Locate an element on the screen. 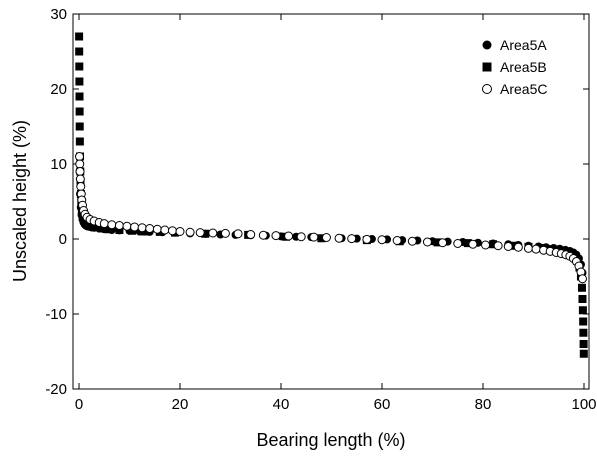 The image size is (597, 456). legend-label: Area5B is located at coordinates (523, 67).